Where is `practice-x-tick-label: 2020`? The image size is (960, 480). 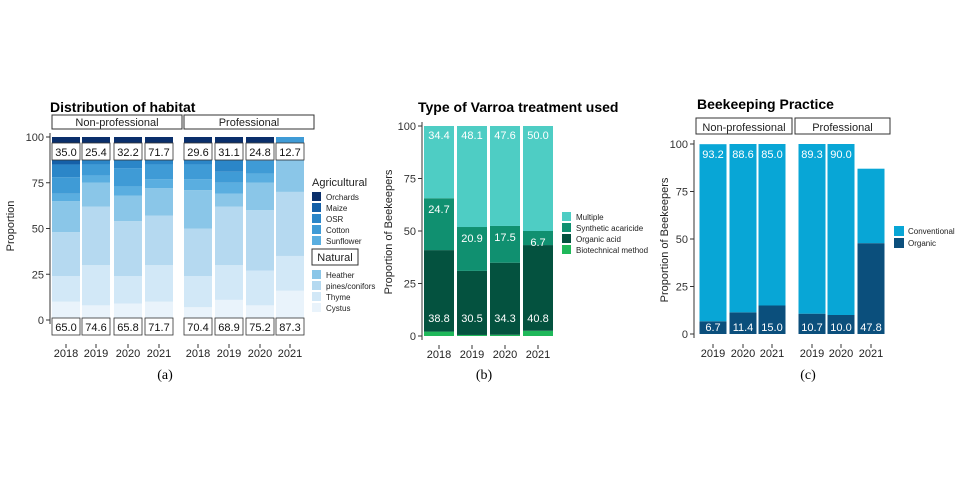
practice-x-tick-label: 2020 is located at coordinates (743, 354).